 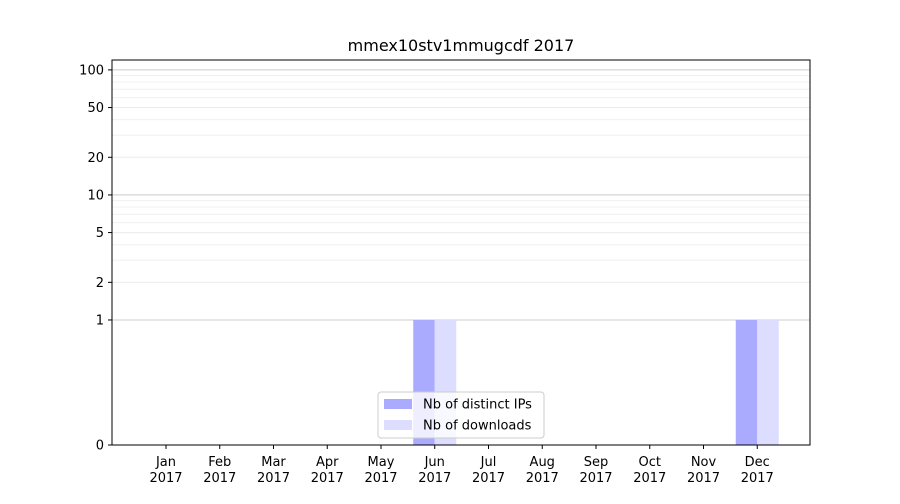 What do you see at coordinates (488, 462) in the screenshot?
I see `x-tick-label-month: Jul` at bounding box center [488, 462].